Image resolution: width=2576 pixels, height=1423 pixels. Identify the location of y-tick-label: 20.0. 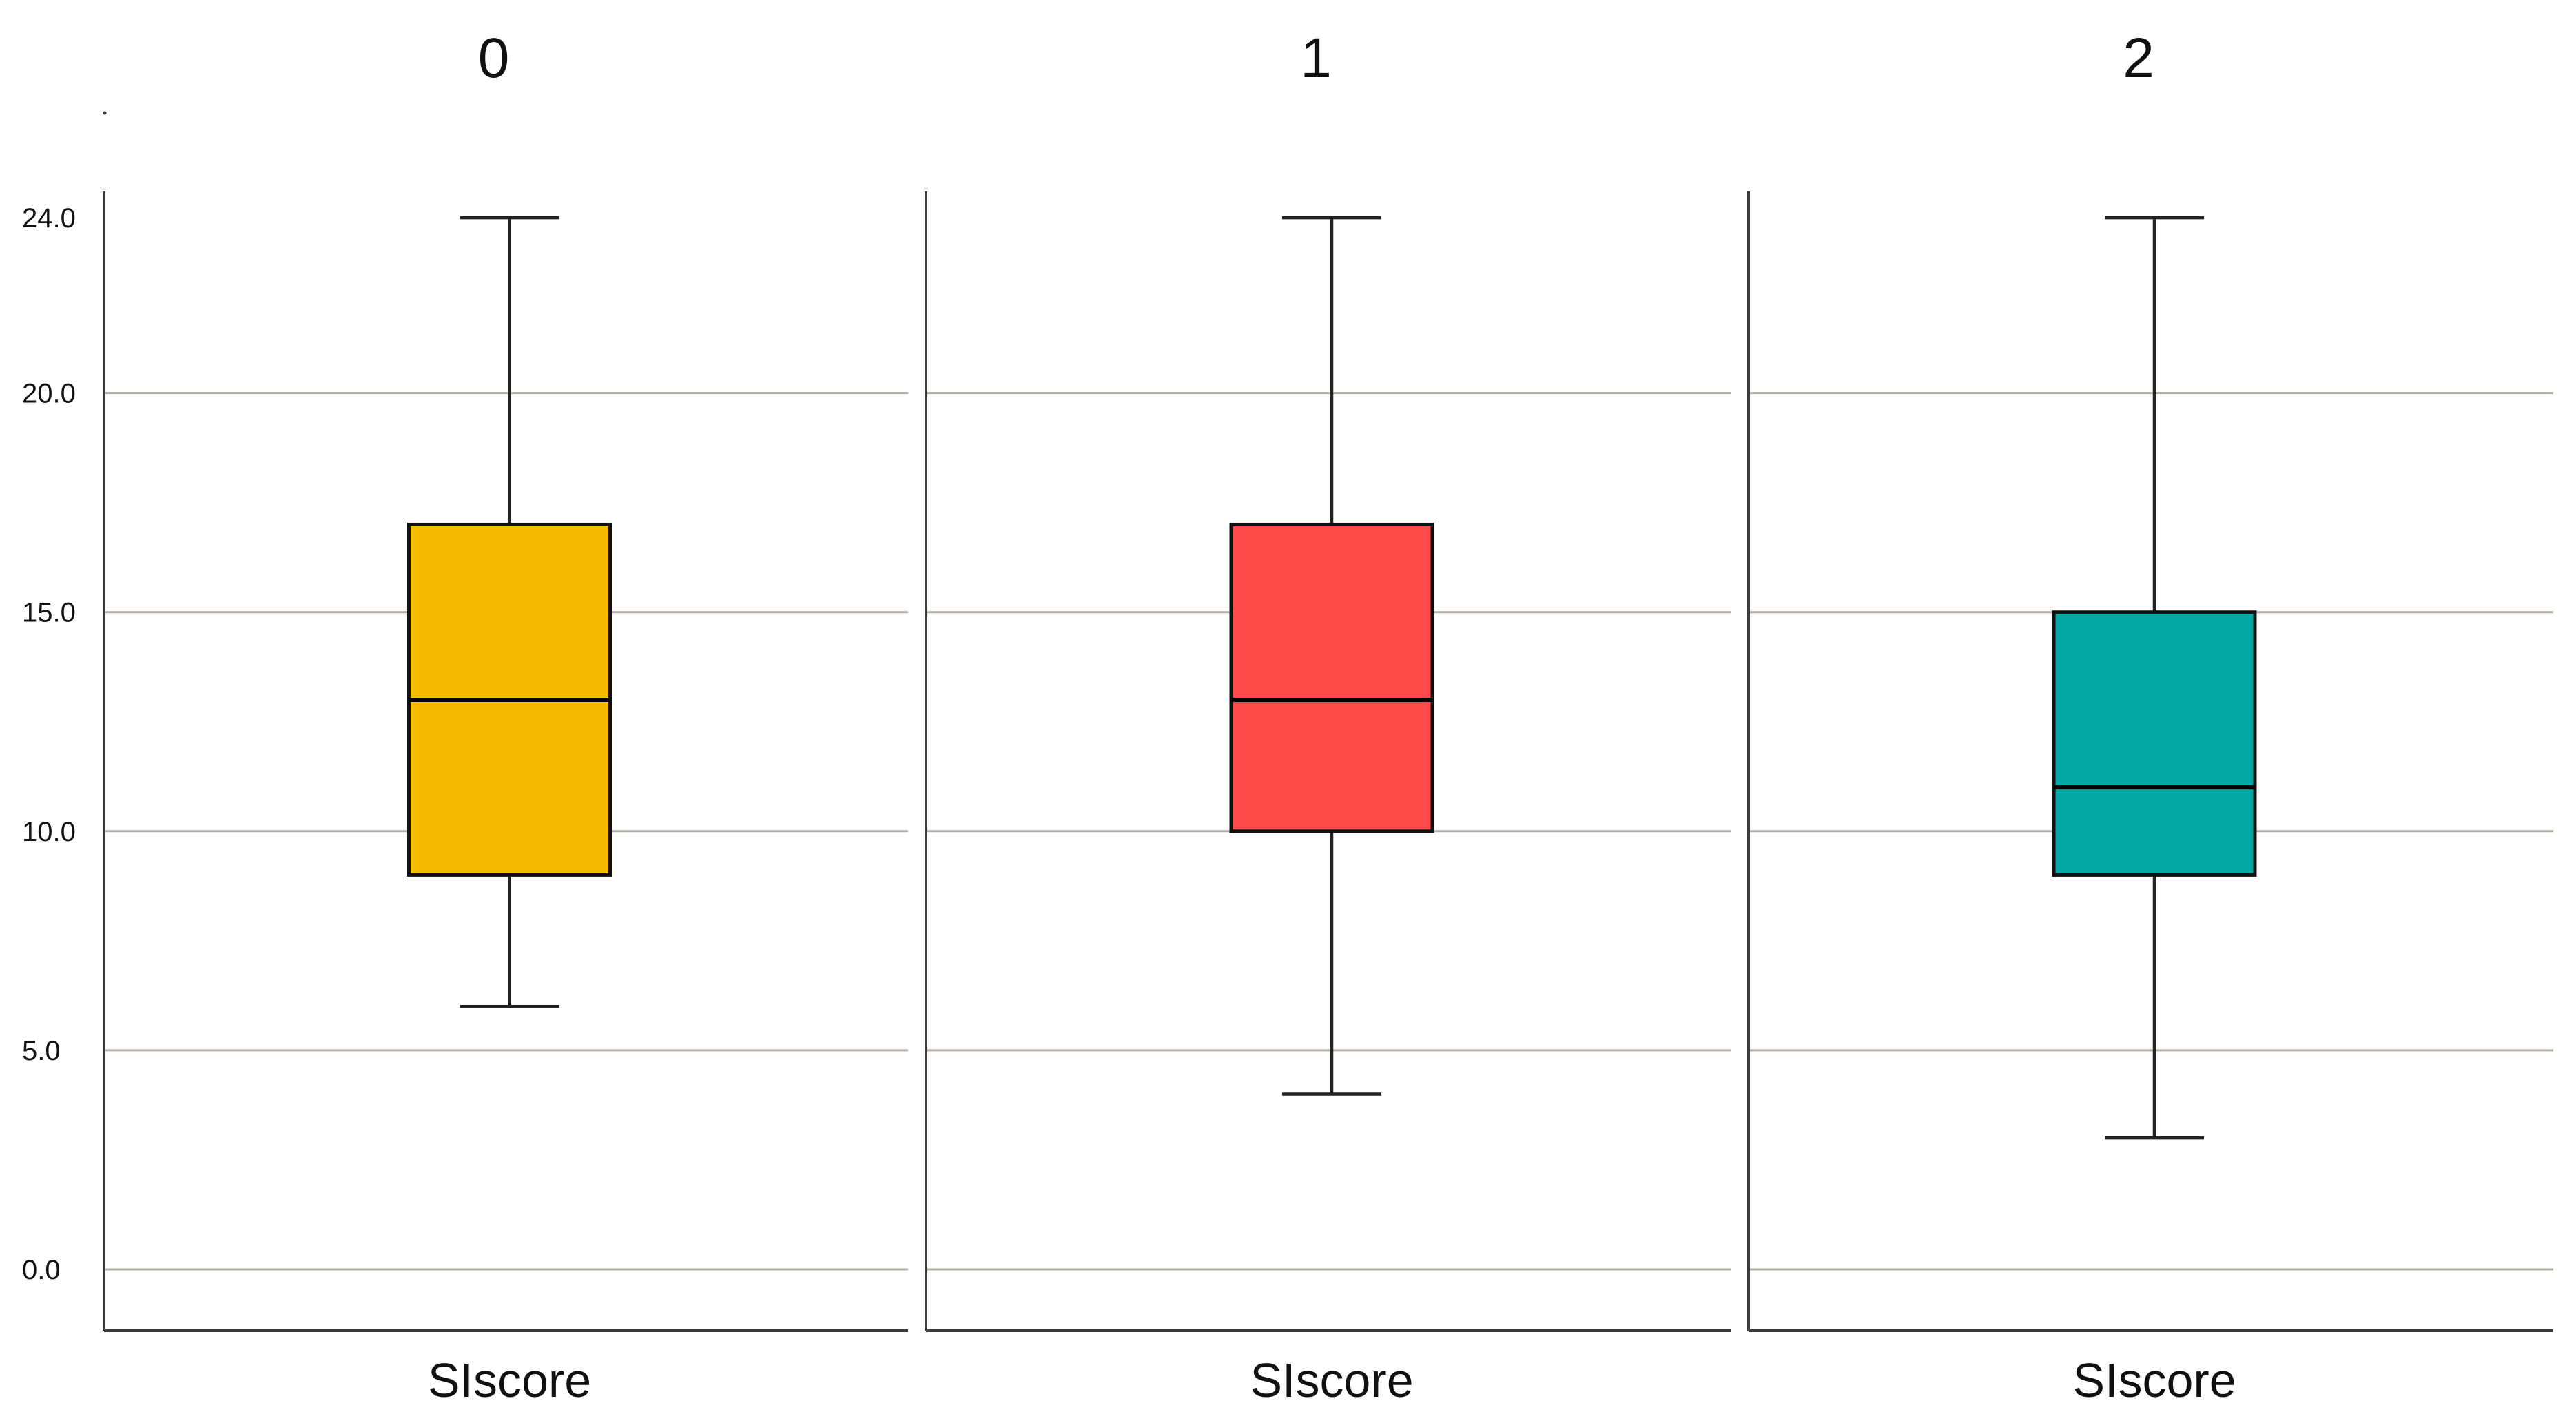
(49, 394).